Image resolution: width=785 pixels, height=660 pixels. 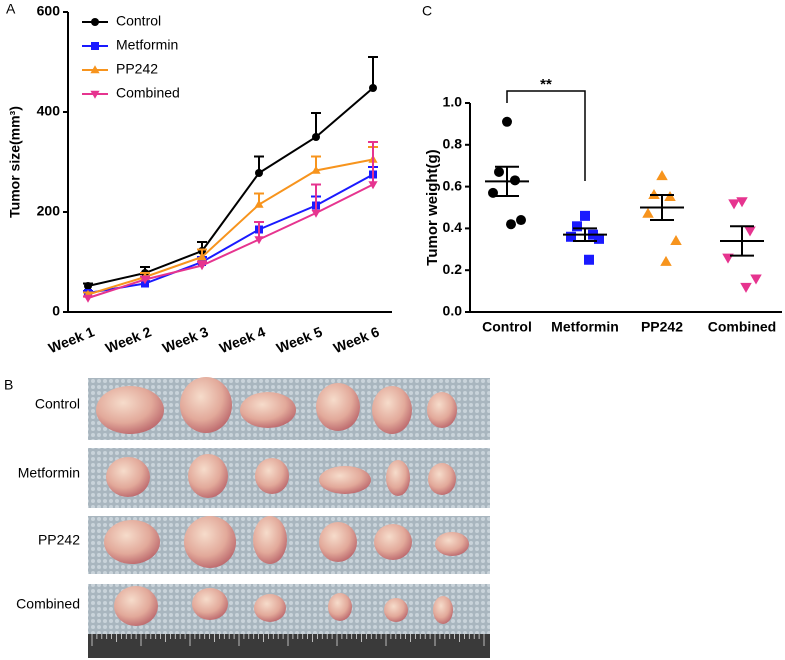 I want to click on y-tick-label: 200, so click(x=49, y=211).